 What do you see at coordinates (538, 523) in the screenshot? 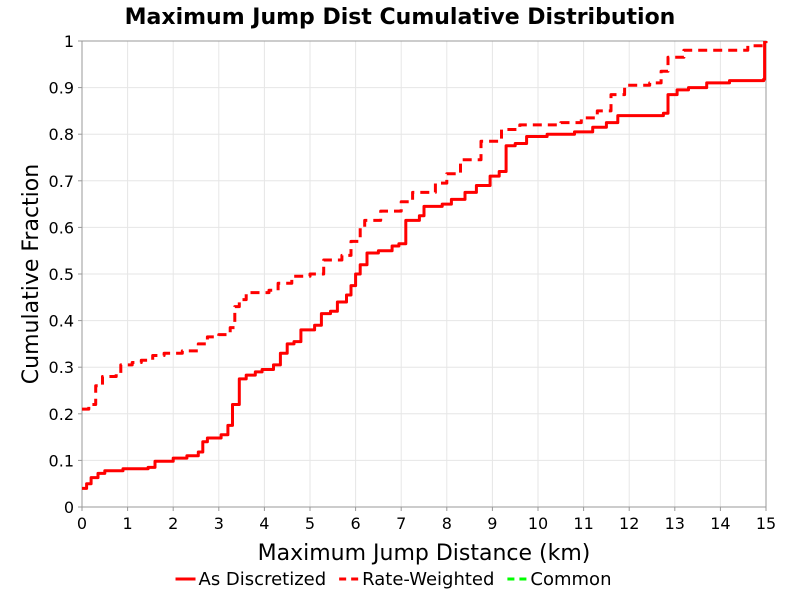
I see `x-tick-label: 10` at bounding box center [538, 523].